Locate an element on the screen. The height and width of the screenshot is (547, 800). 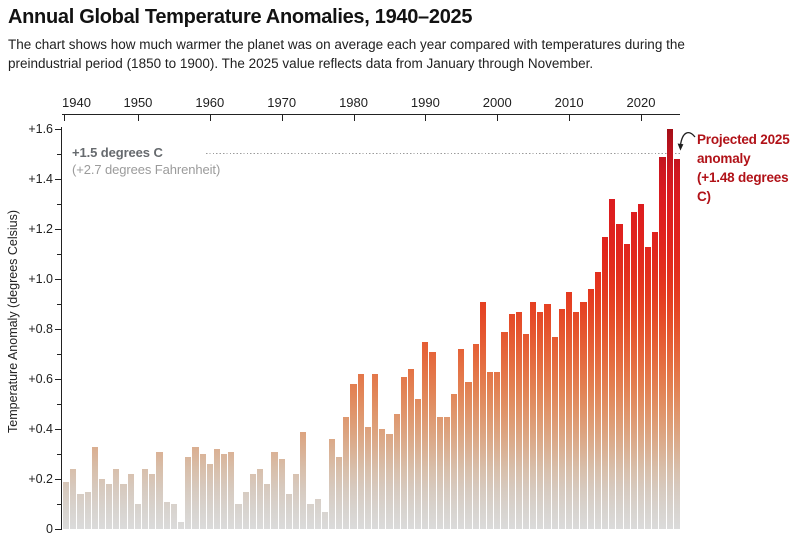
x-tick-label-2000: 2000 is located at coordinates (497, 102).